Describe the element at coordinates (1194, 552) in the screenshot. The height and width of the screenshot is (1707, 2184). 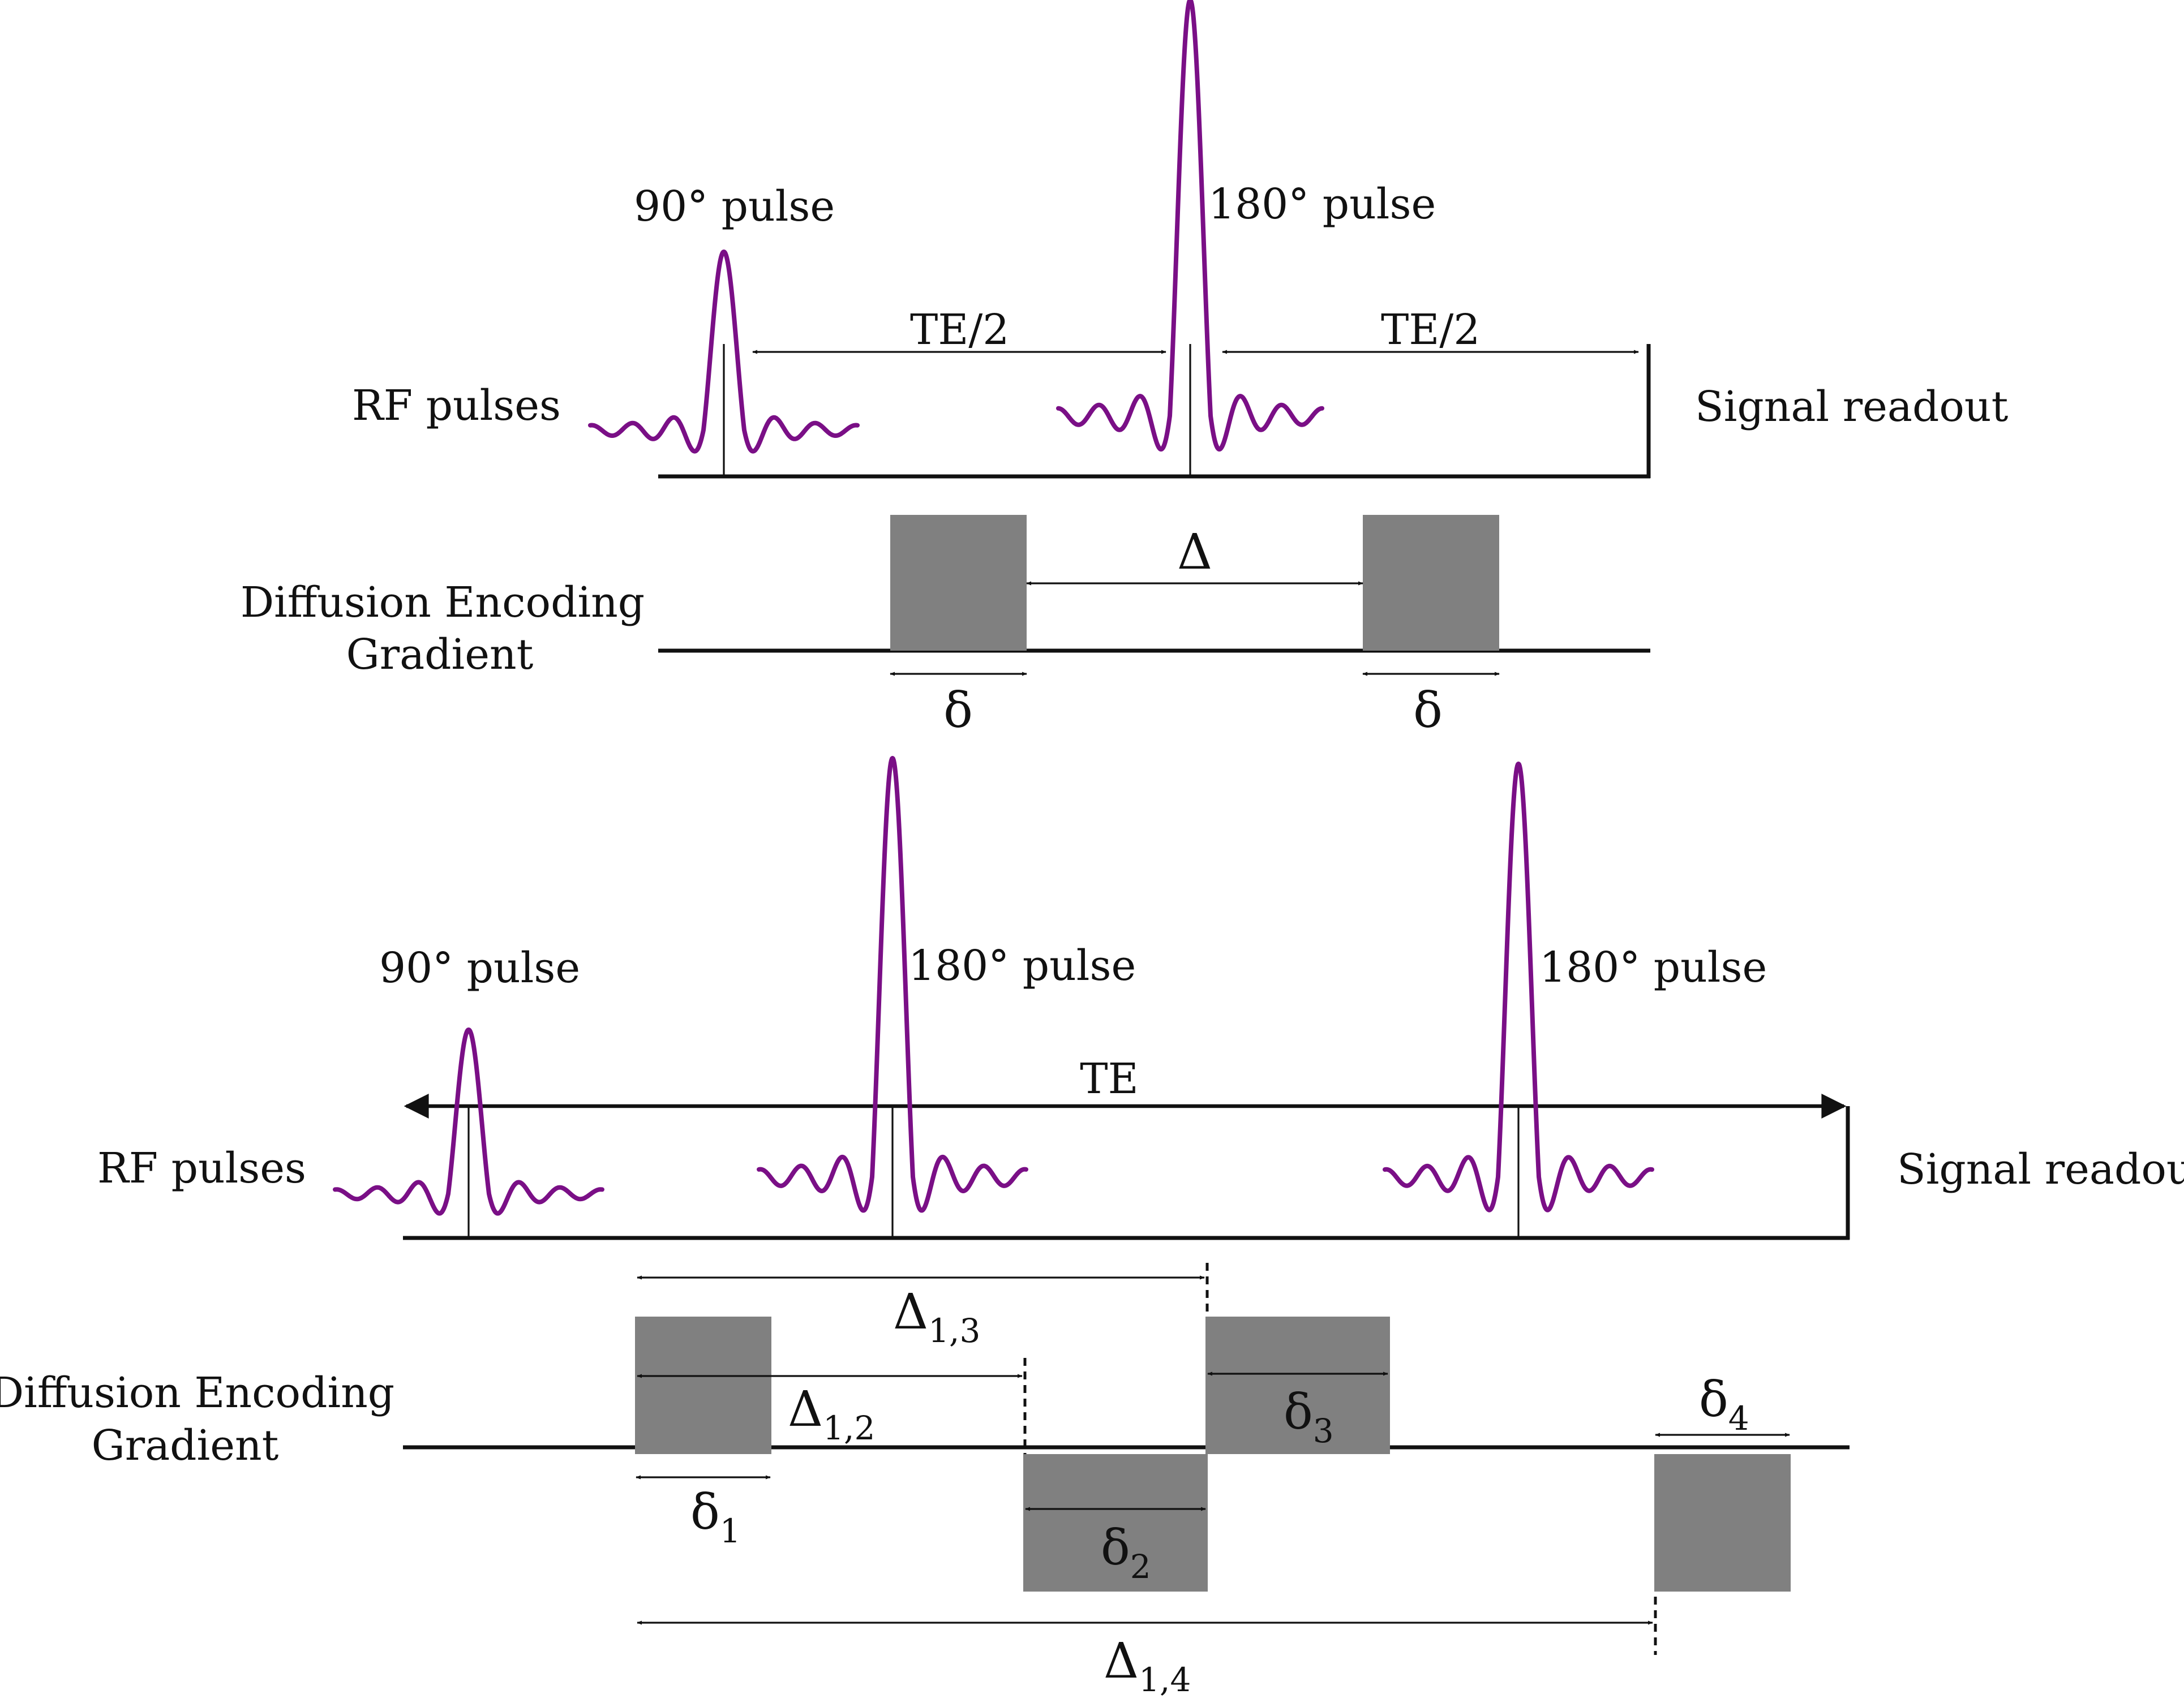
I see `top-big-delta-label: Δ` at that location.